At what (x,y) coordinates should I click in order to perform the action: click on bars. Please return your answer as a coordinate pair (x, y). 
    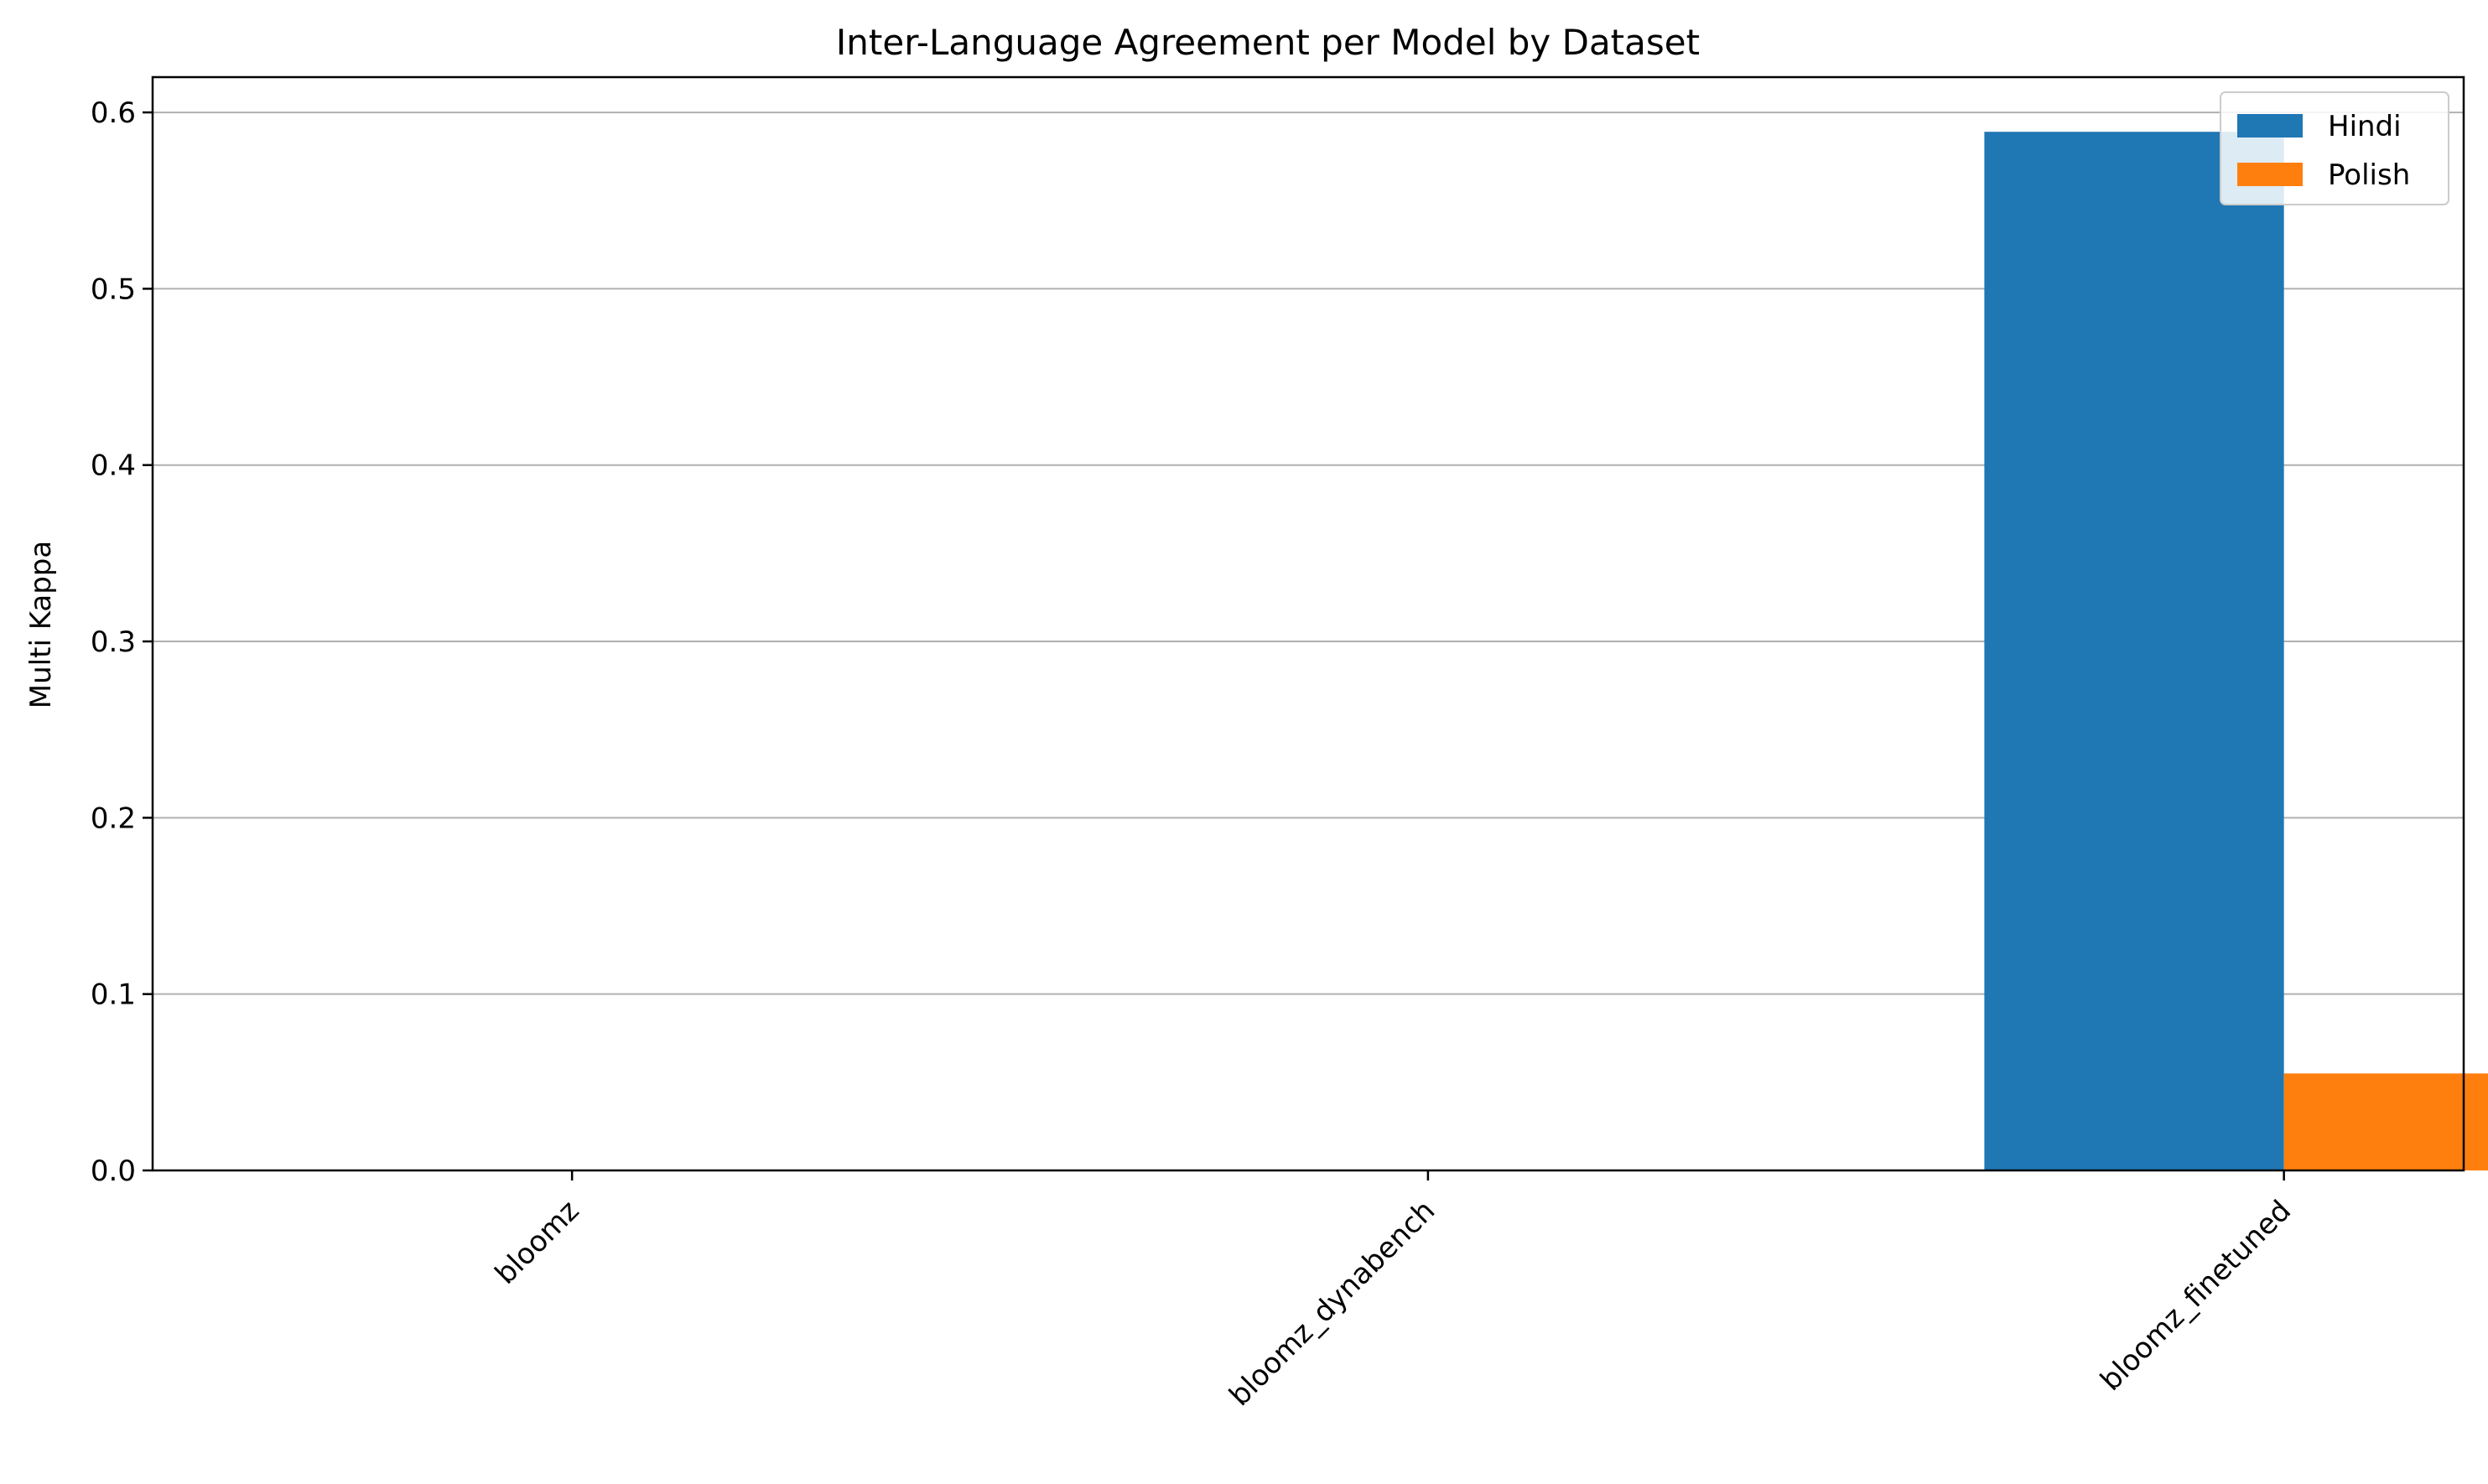
    Looking at the image, I should click on (2236, 651).